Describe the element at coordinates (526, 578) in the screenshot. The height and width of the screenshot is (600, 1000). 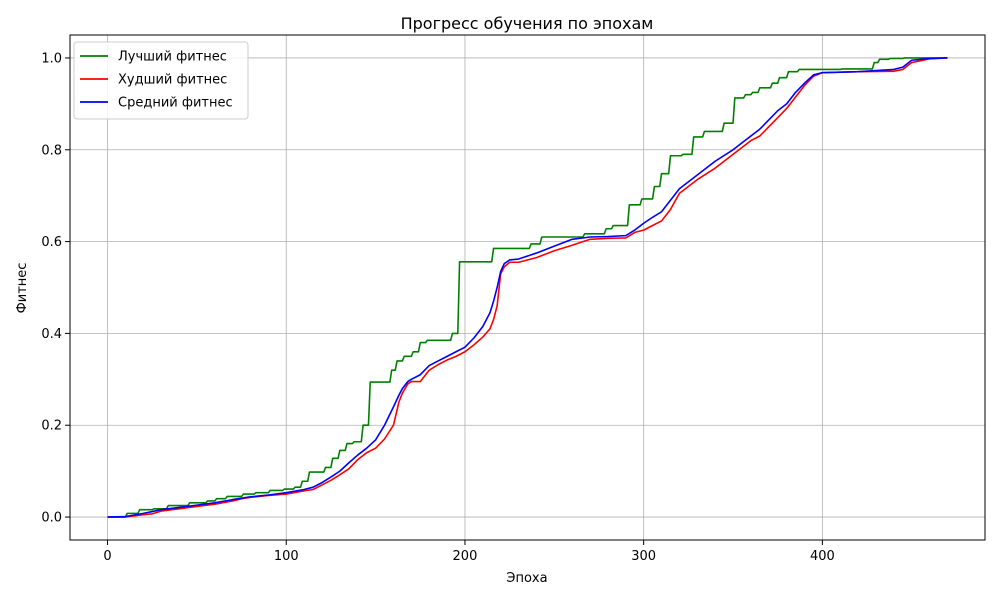
I see `x-axis-label: Эпоха` at that location.